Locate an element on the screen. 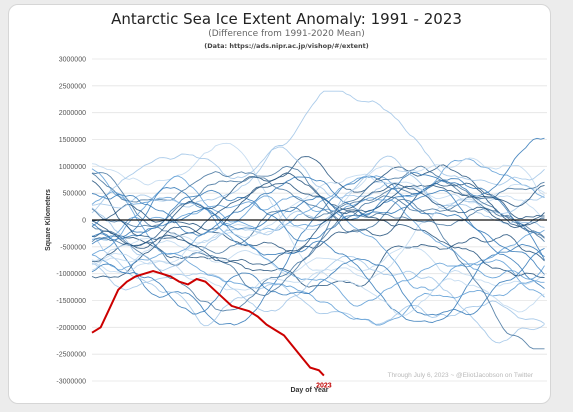 The width and height of the screenshot is (573, 412). y-axis-title: Square Kilometers is located at coordinates (48, 220).